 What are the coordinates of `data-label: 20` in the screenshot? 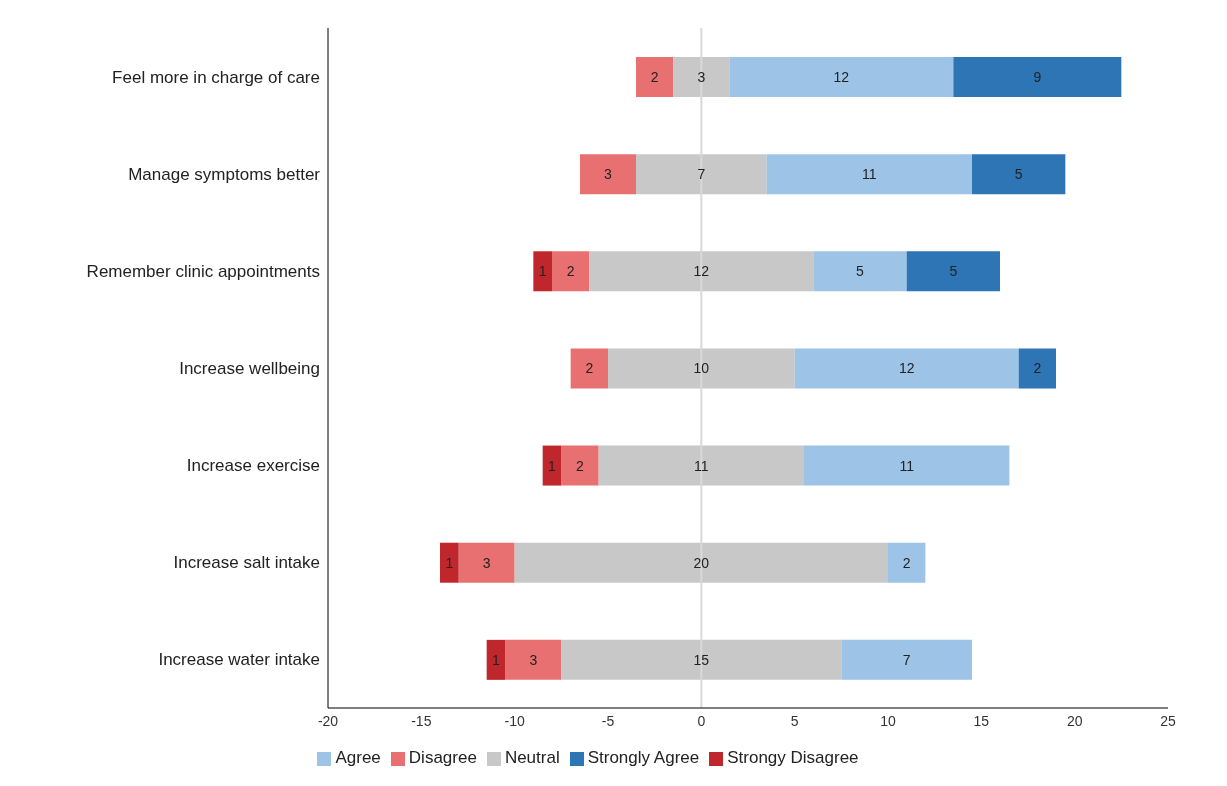 It's located at (701, 562).